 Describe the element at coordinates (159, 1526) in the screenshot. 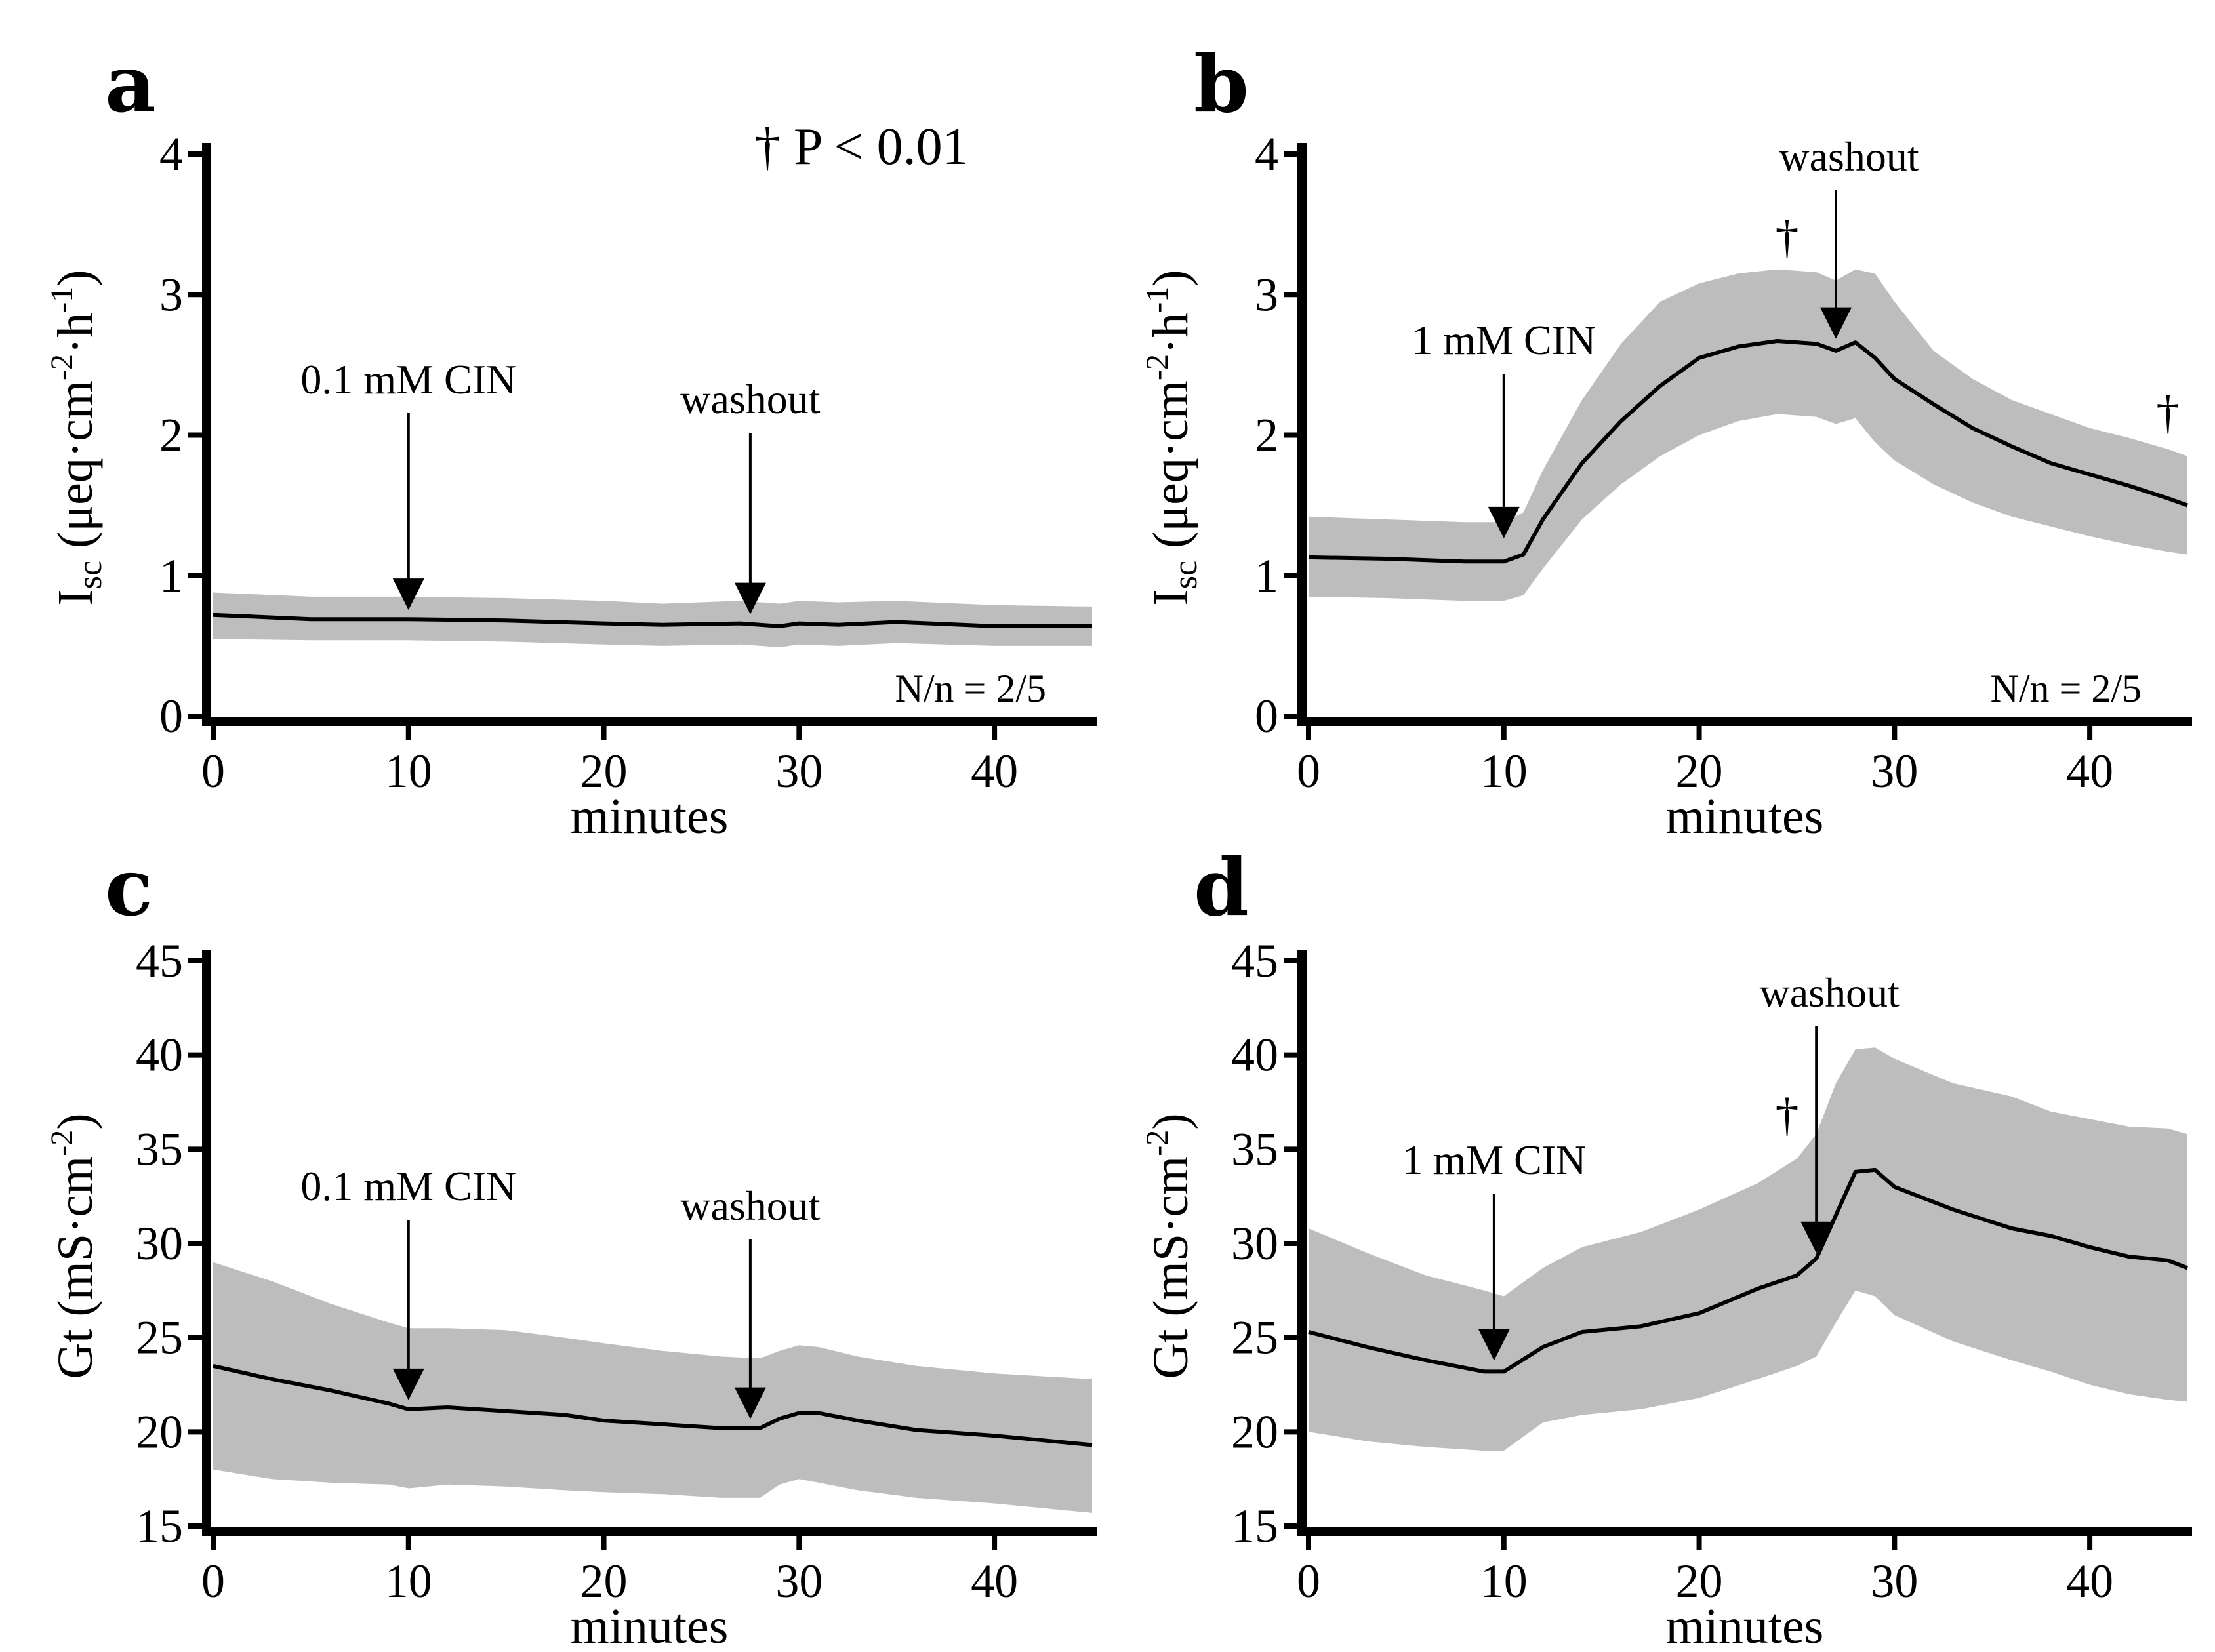

I see `y-tick-label-c-0: 15` at that location.